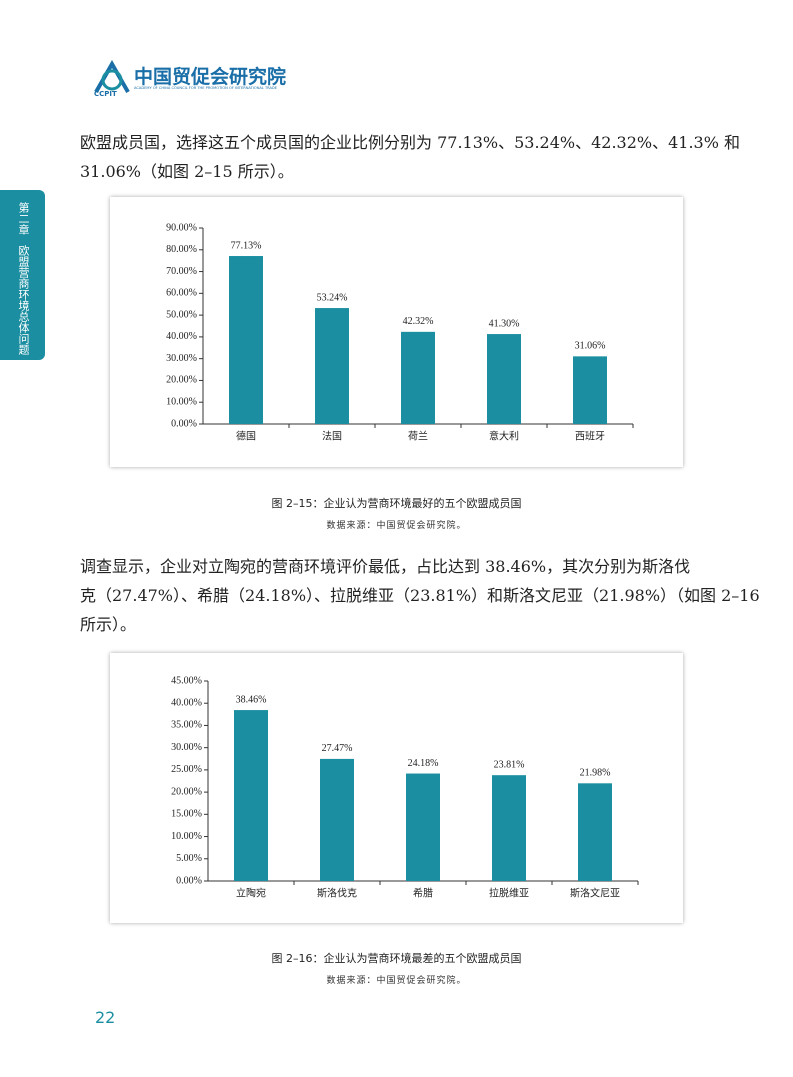 This screenshot has width=793, height=1077. Describe the element at coordinates (332, 297) in the screenshot. I see `value-label: 53.24%` at that location.